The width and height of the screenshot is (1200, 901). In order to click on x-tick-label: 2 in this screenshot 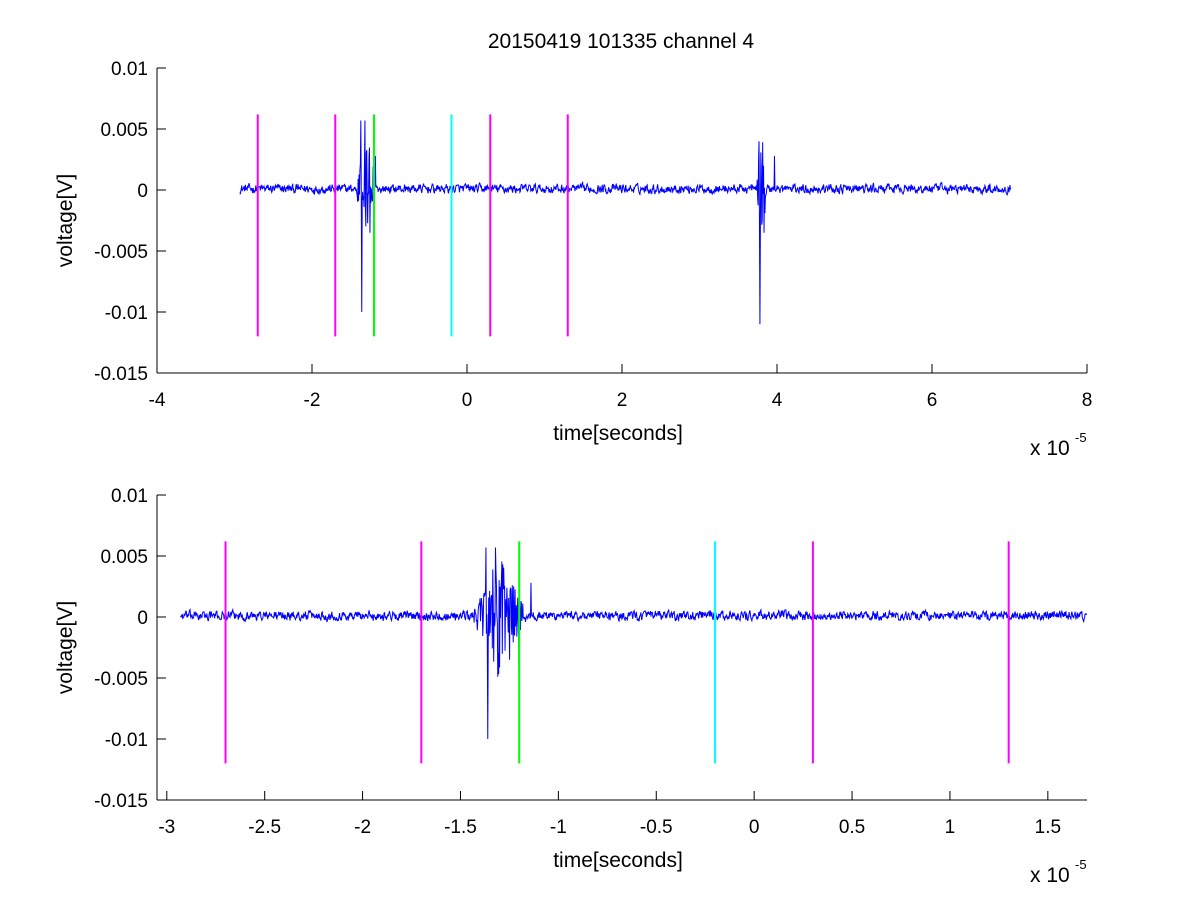, I will do `click(622, 400)`.